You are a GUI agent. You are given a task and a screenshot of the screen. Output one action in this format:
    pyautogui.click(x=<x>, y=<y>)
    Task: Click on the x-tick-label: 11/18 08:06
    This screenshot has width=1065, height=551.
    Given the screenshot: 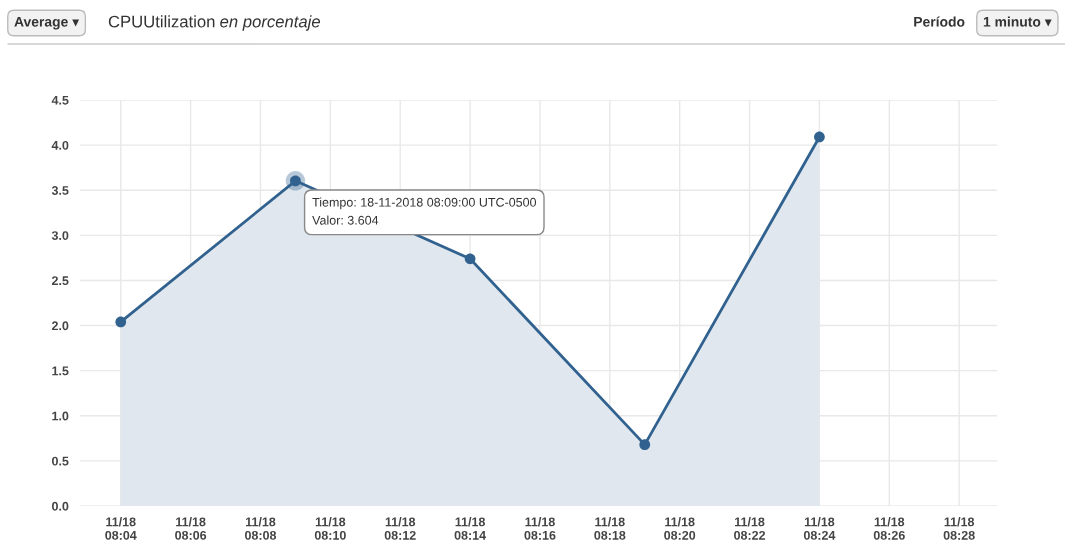 What is the action you would take?
    pyautogui.click(x=191, y=528)
    